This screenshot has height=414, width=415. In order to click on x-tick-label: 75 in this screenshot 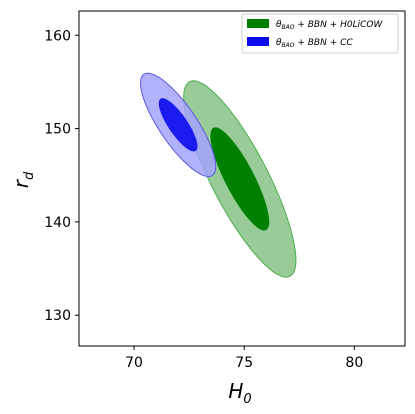, I will do `click(244, 363)`.